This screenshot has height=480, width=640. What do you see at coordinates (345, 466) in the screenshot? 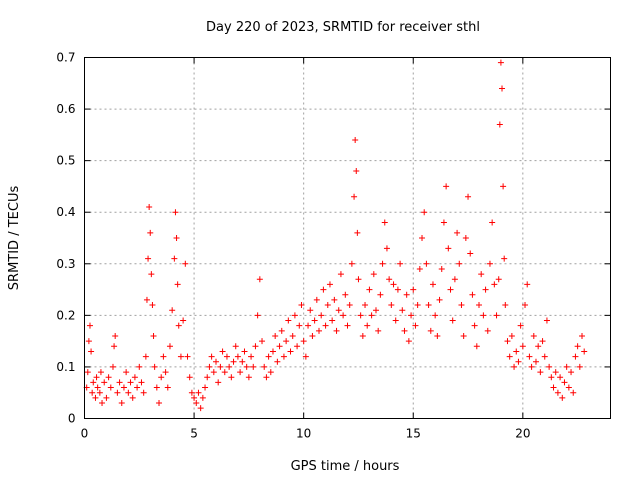
I see `x-axis-label: GPS time / hours` at bounding box center [345, 466].